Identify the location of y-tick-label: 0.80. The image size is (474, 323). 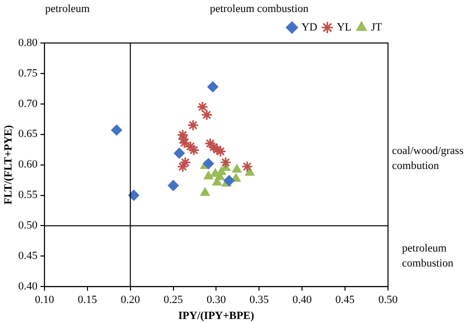
(28, 42).